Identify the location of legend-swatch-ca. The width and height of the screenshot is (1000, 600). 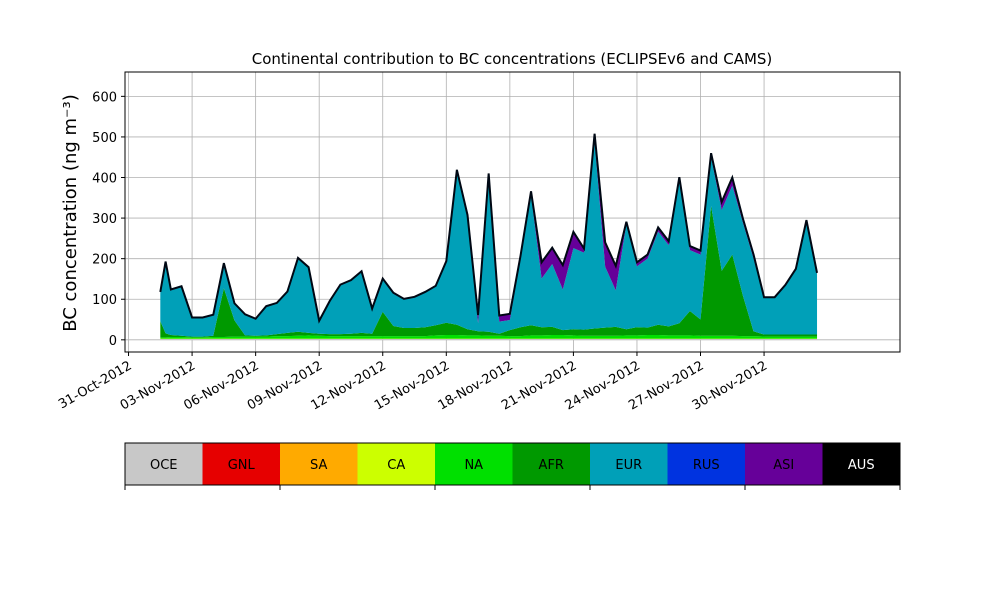
(396, 464).